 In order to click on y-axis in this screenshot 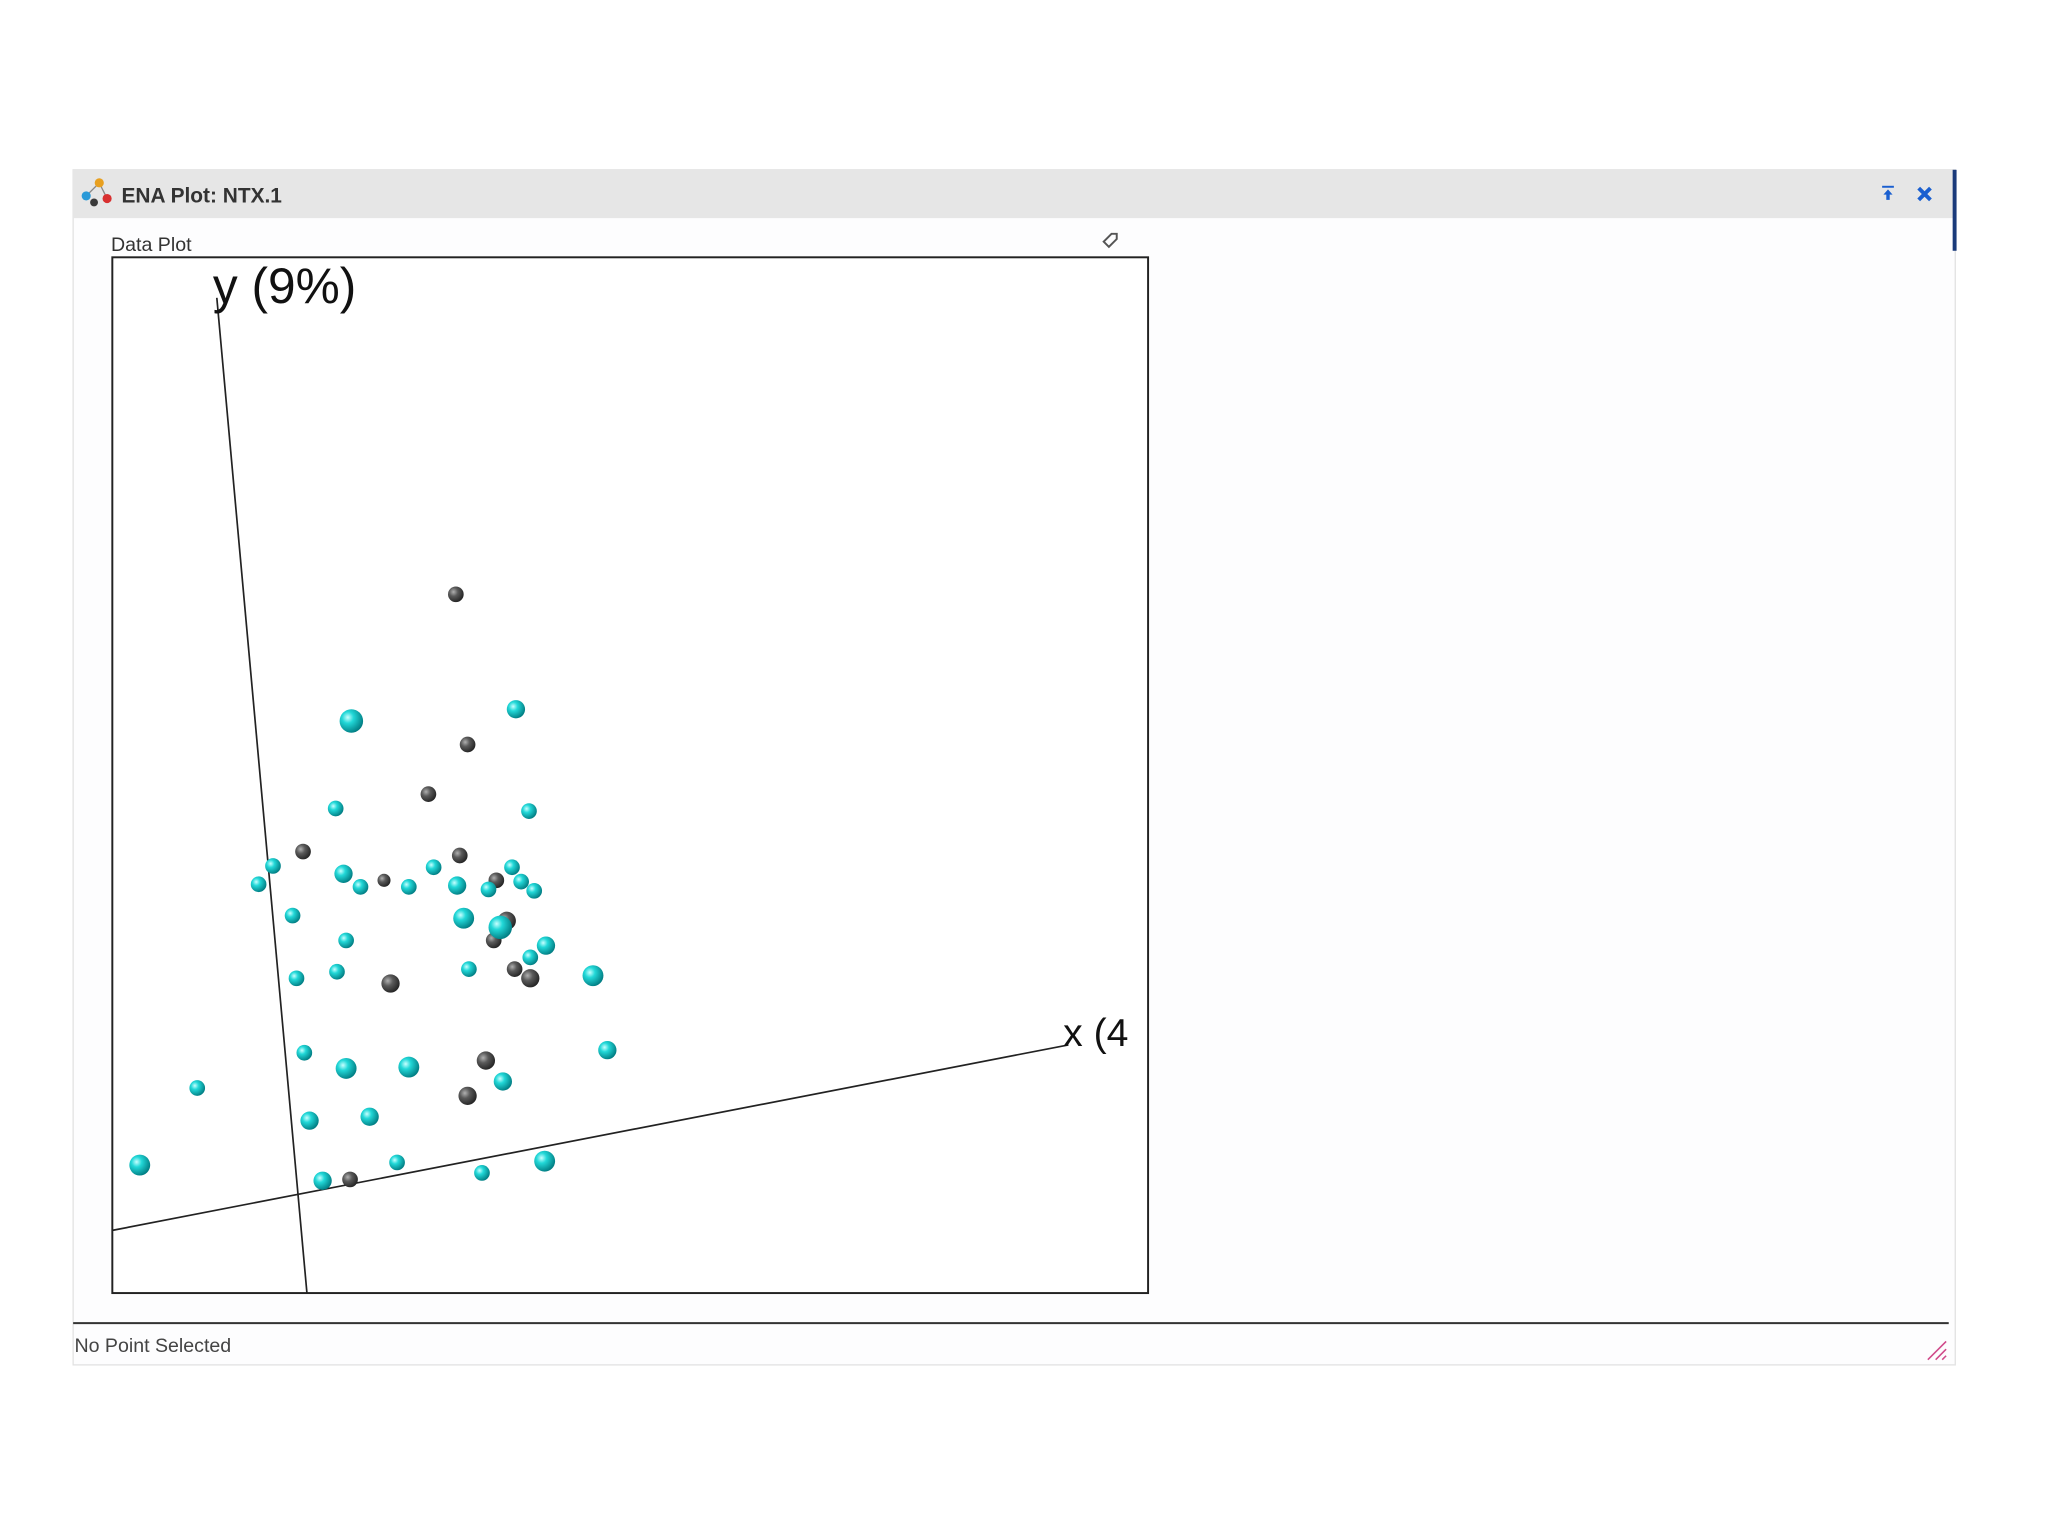, I will do `click(261, 795)`.